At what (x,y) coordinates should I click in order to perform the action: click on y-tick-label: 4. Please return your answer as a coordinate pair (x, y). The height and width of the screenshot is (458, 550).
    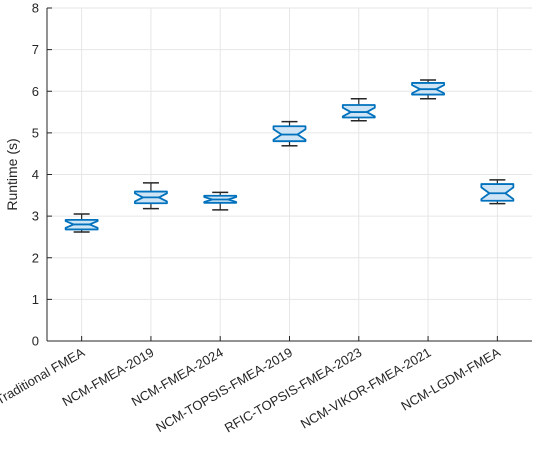
    Looking at the image, I should click on (35, 174).